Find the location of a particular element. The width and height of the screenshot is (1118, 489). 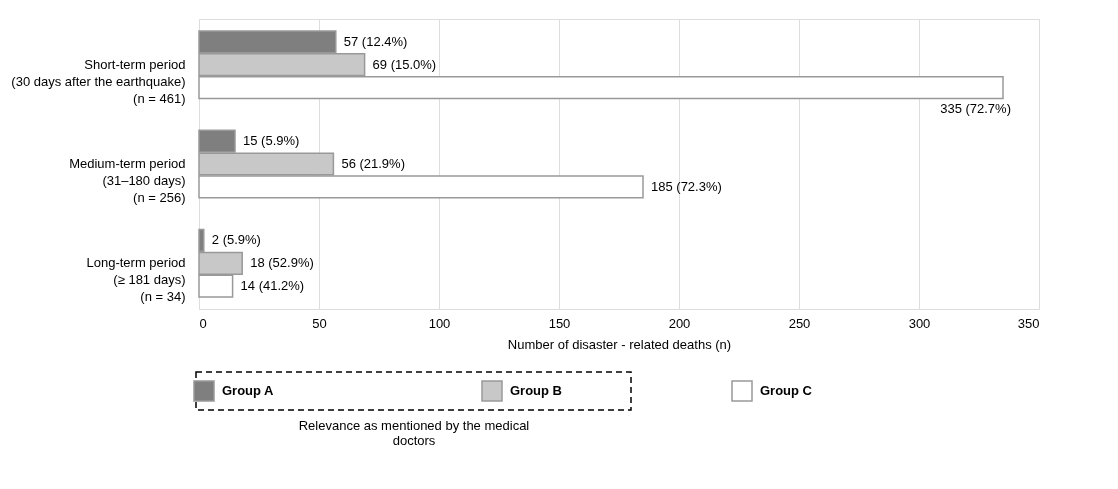

text: Relevance as mentioned by the medical doctors is located at coordinates (414, 433).